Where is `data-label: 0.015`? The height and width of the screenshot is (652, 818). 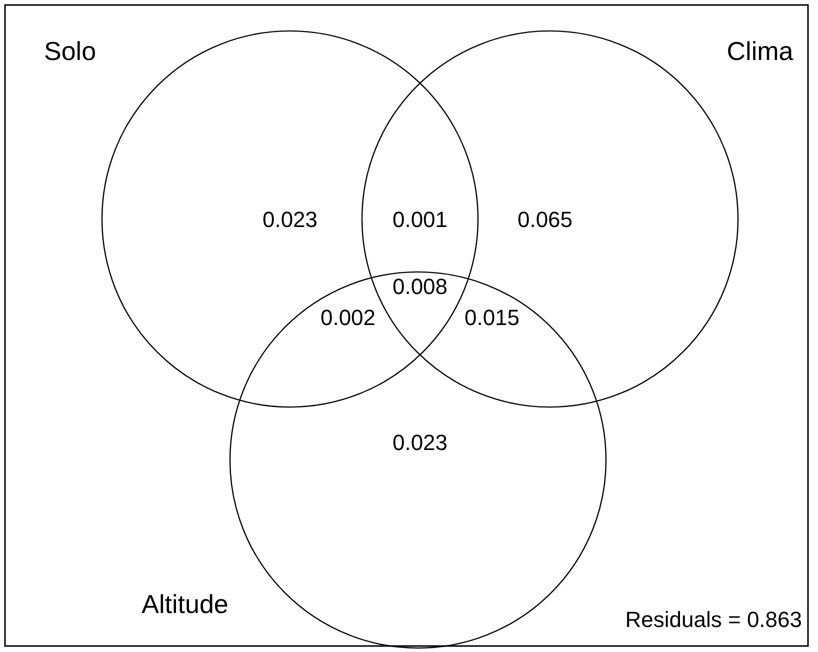 data-label: 0.015 is located at coordinates (492, 317).